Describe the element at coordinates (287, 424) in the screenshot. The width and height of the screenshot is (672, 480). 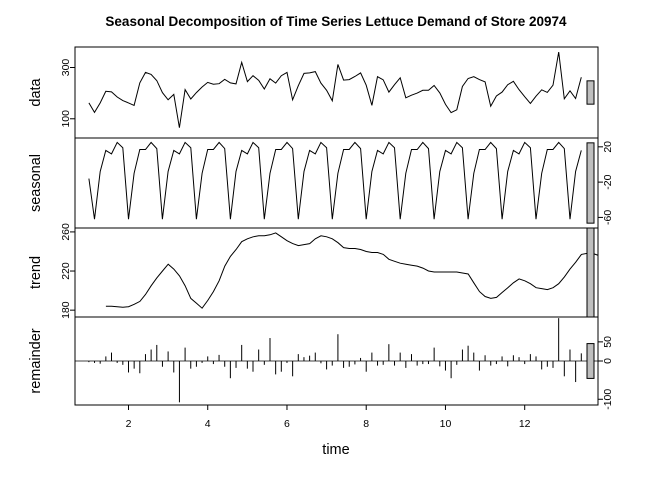
I see `x-tick-label: 6` at that location.